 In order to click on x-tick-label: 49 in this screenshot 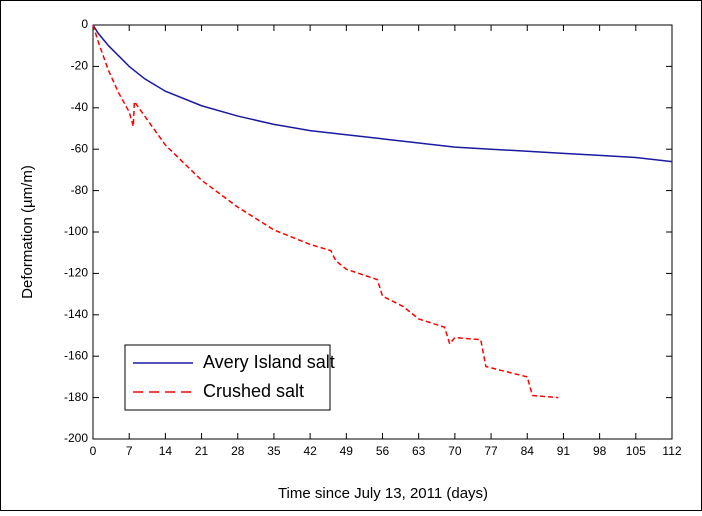, I will do `click(347, 451)`.